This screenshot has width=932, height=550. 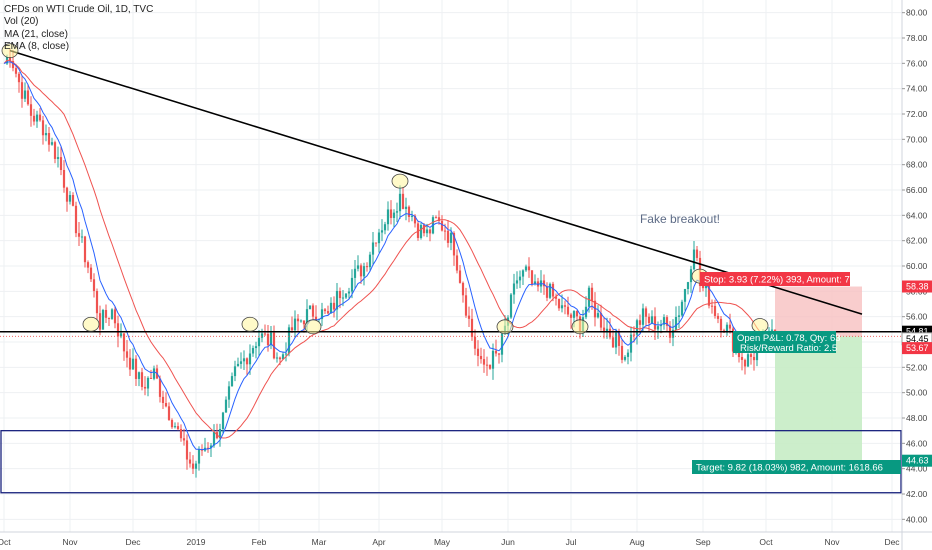 I want to click on time-axis-label: 2019, so click(x=196, y=542).